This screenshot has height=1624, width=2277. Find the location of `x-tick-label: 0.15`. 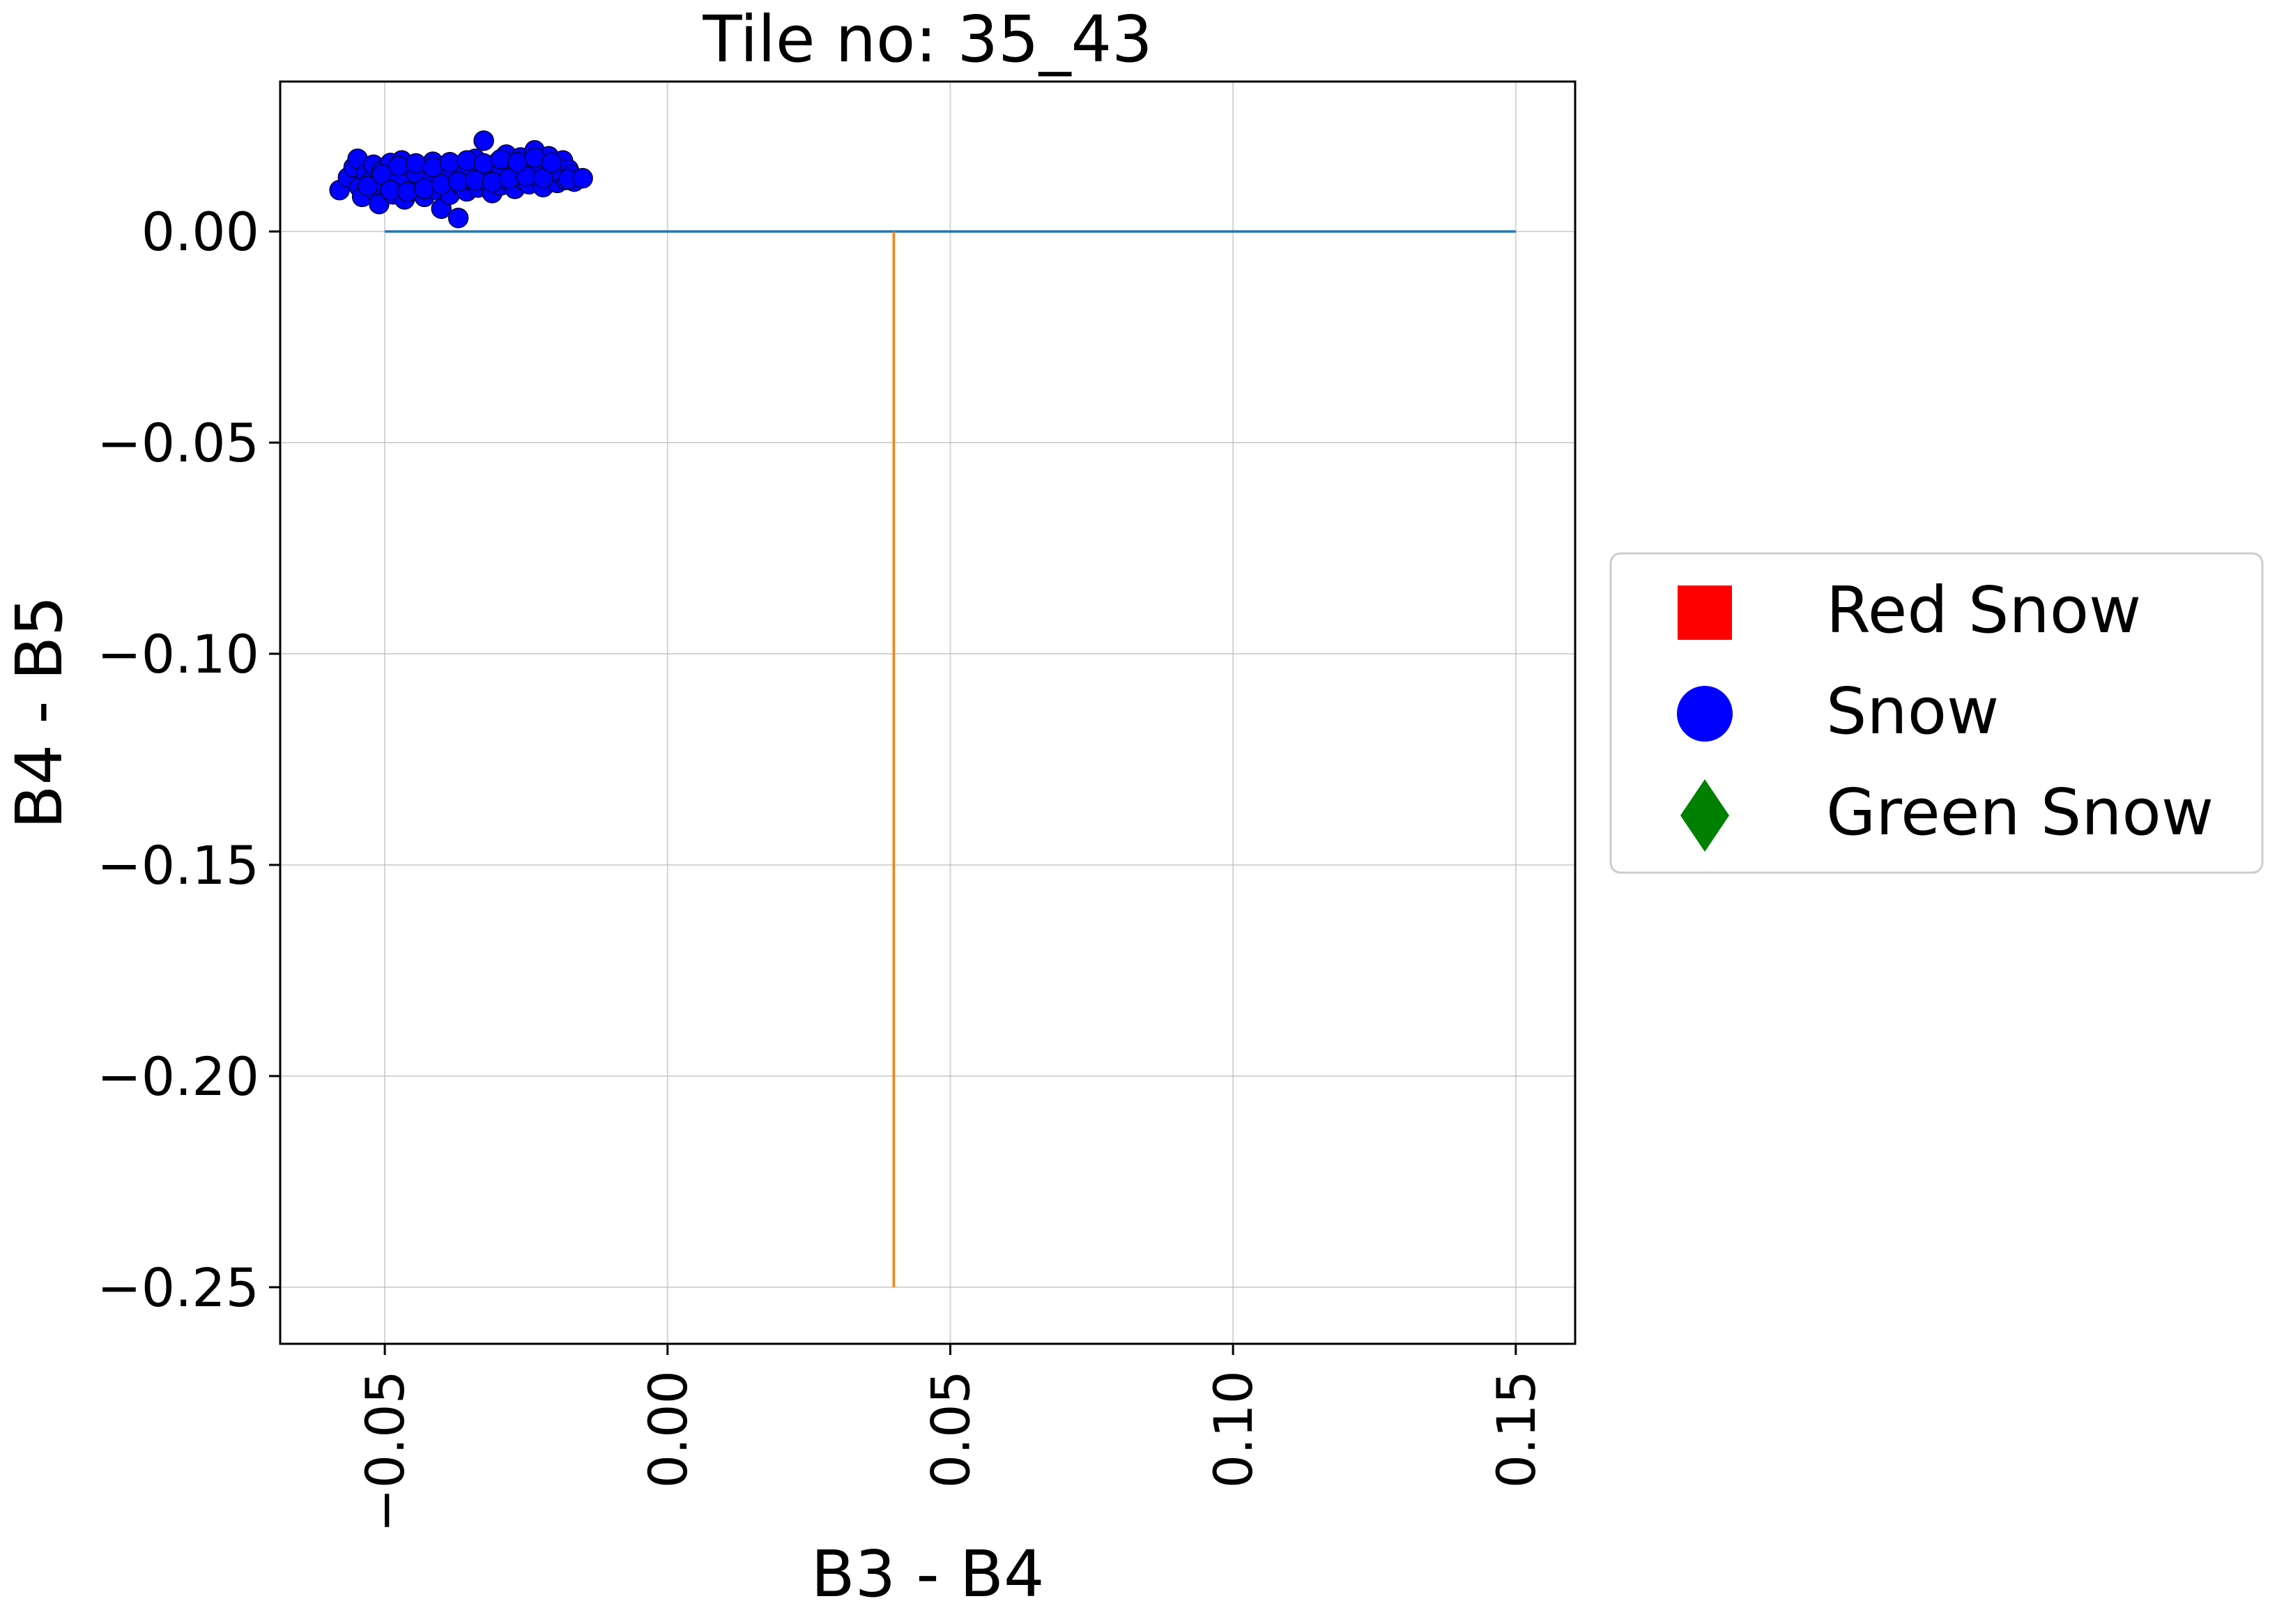

x-tick-label: 0.15 is located at coordinates (1516, 1429).